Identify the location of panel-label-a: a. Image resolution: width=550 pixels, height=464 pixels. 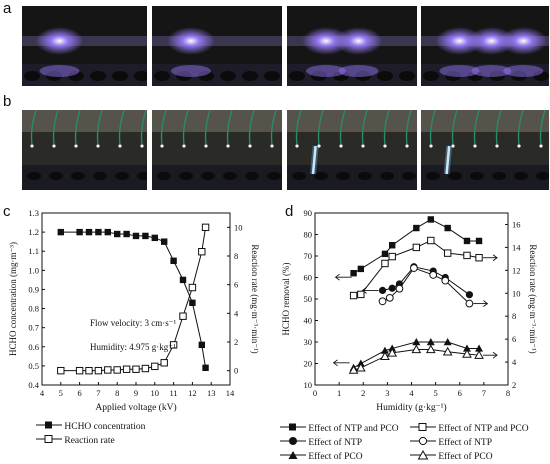
(7, 8).